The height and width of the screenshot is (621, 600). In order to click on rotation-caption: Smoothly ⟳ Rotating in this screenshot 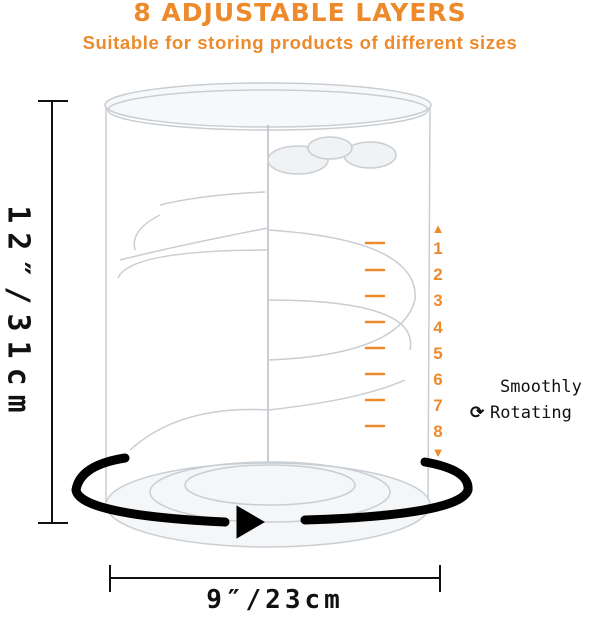, I will do `click(526, 400)`.